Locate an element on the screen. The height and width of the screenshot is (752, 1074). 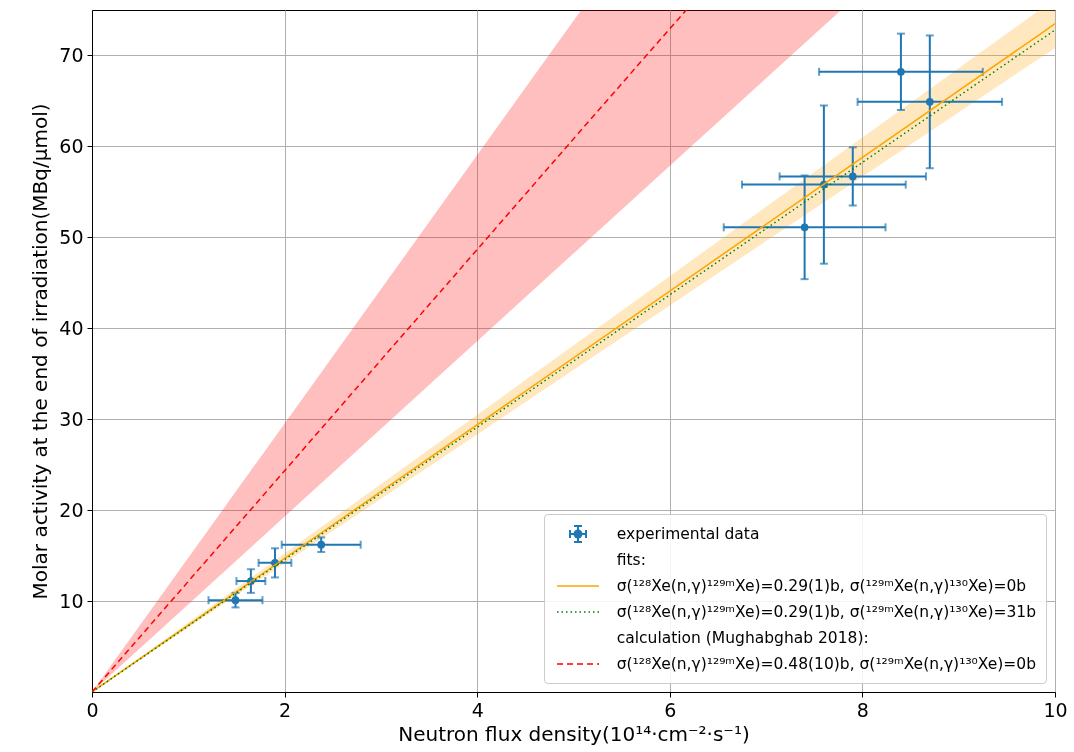
y-tick-label: 70 is located at coordinates (71, 54).